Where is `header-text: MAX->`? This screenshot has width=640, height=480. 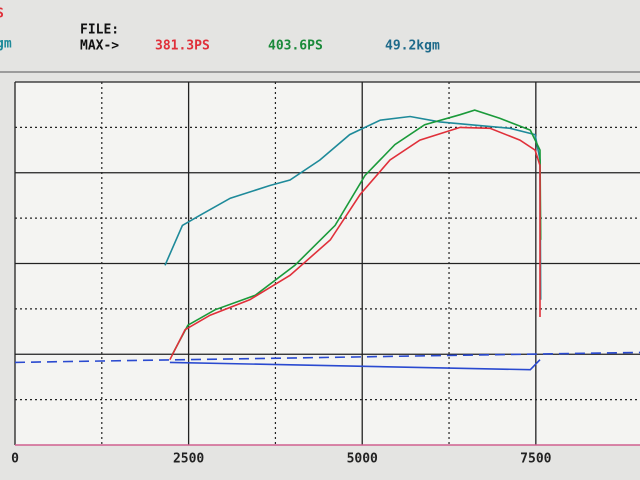 header-text: MAX-> is located at coordinates (99, 46).